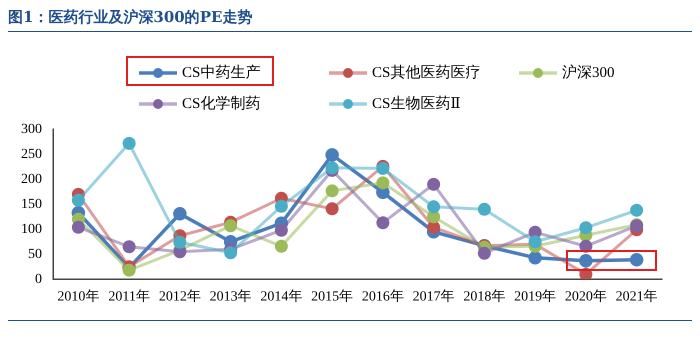  I want to click on y-tick-label: 50, so click(35, 254).